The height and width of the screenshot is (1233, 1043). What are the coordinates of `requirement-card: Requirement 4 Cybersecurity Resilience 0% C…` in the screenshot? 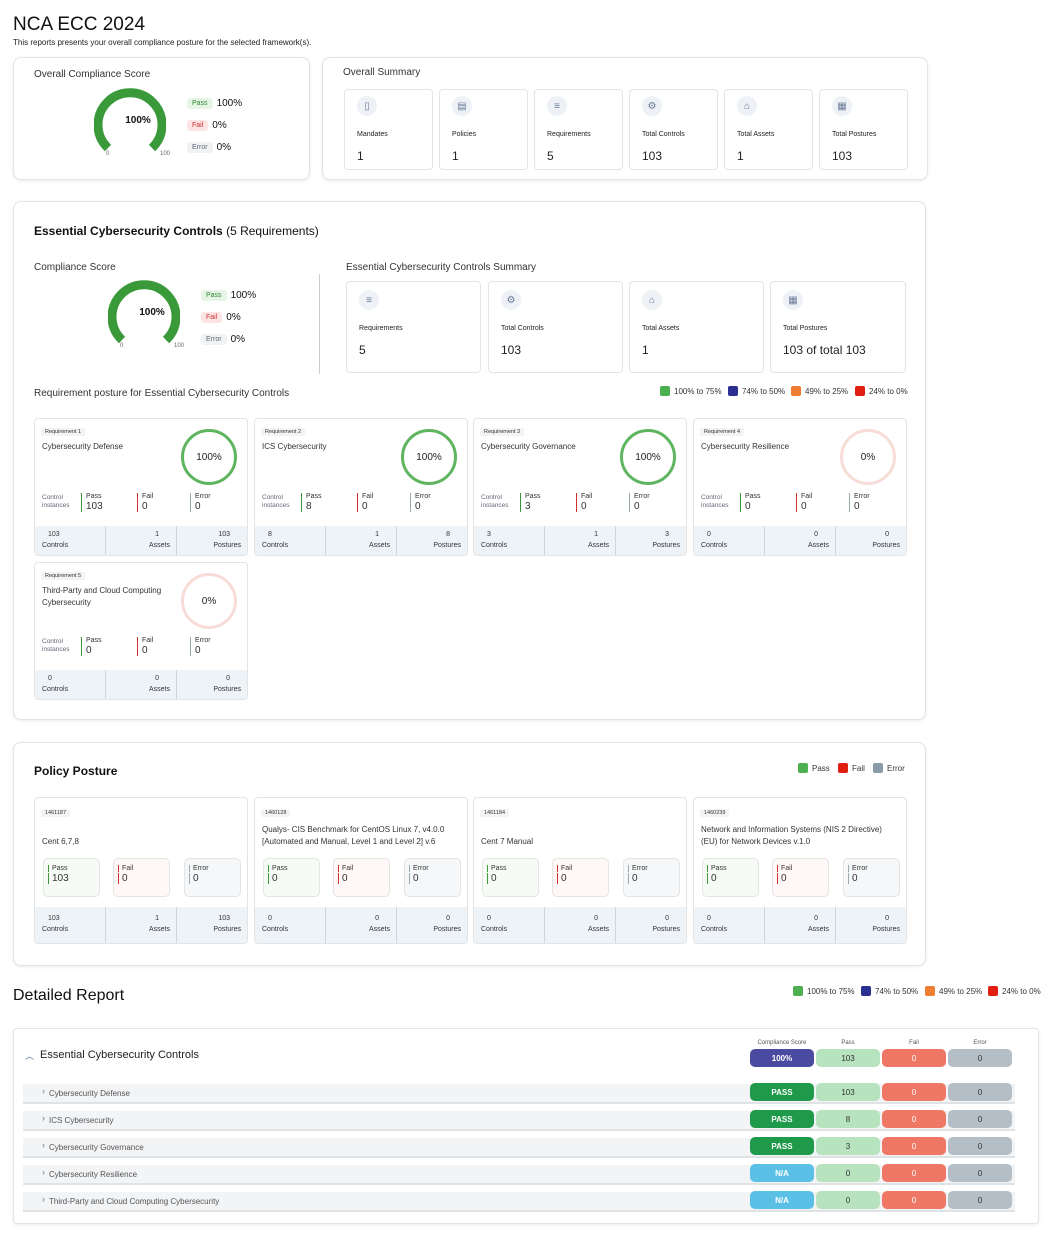 It's located at (800, 487).